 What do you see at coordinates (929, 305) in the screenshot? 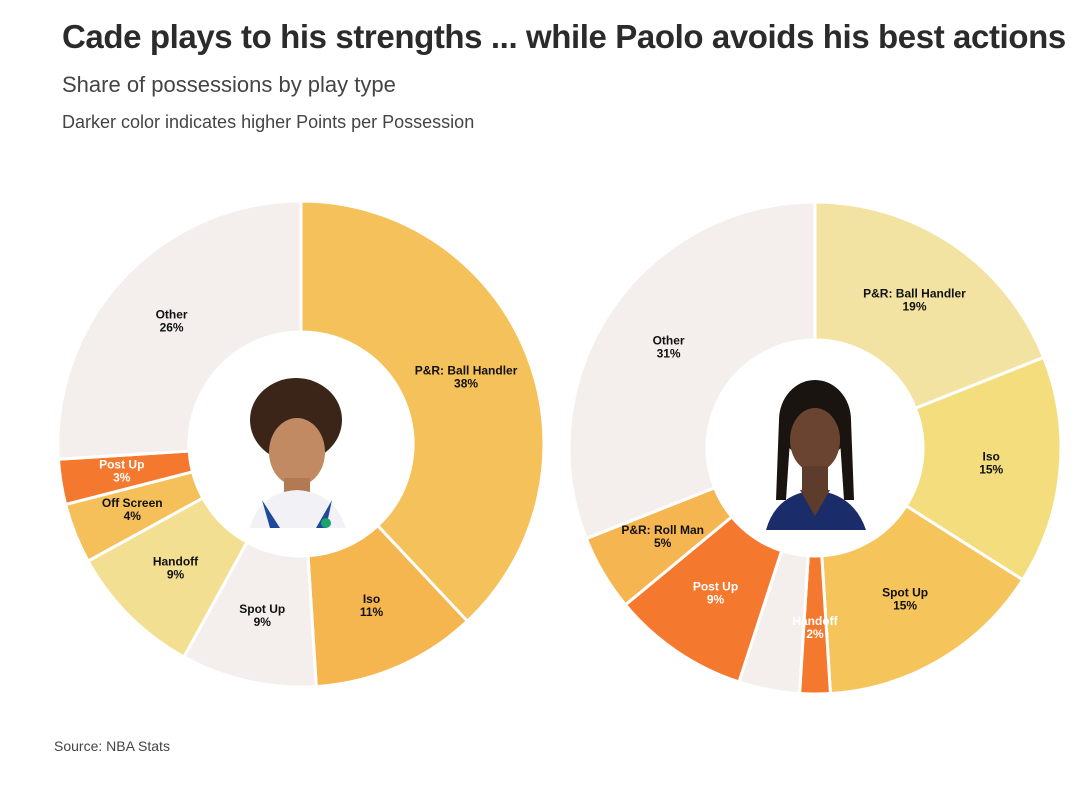
I see `paolo-slice-p-r-ball-handler` at bounding box center [929, 305].